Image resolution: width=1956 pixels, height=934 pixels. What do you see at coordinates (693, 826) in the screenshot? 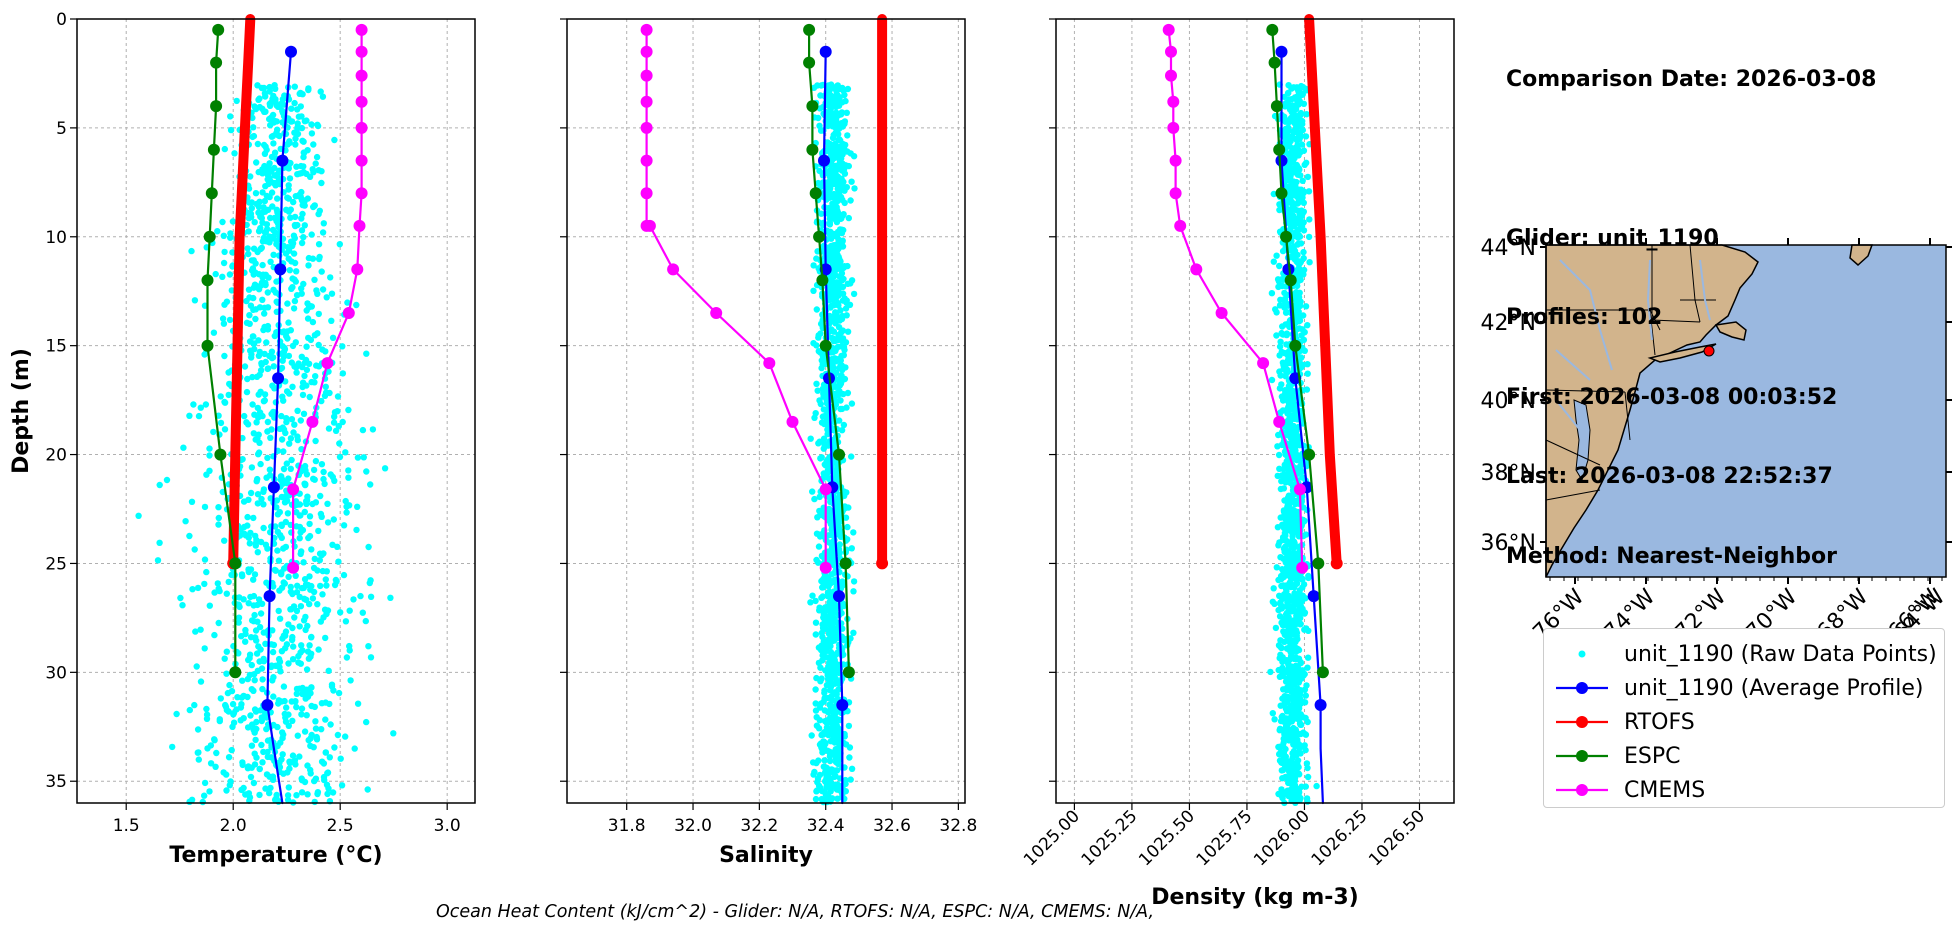
I see `x-tick-label: 32.0` at bounding box center [693, 826].